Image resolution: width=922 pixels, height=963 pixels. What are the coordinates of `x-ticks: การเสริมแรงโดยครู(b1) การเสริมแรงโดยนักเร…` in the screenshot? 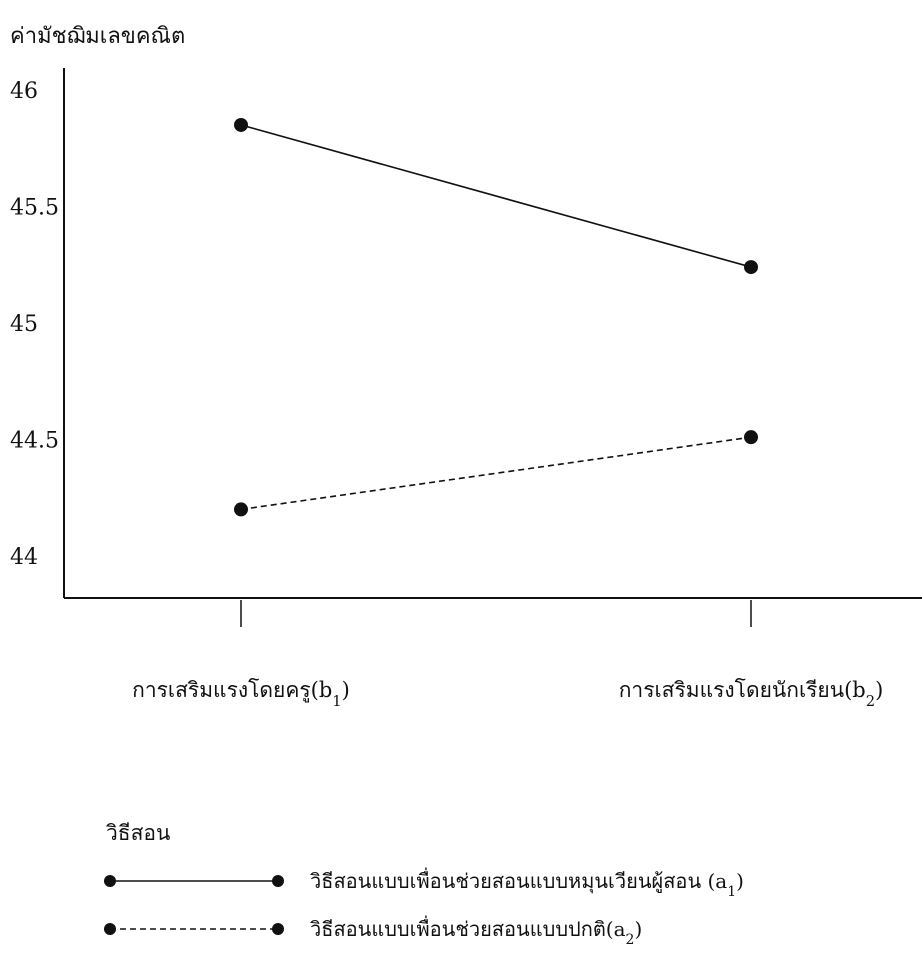 It's located at (507, 655).